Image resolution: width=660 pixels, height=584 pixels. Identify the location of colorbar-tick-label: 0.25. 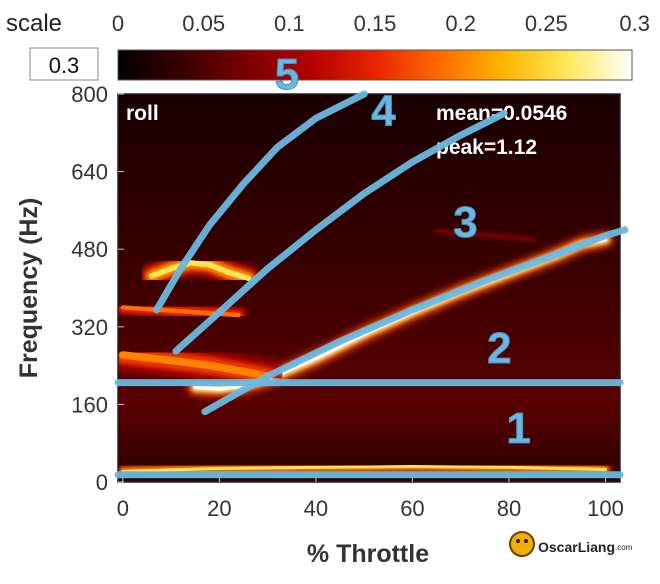
(546, 23).